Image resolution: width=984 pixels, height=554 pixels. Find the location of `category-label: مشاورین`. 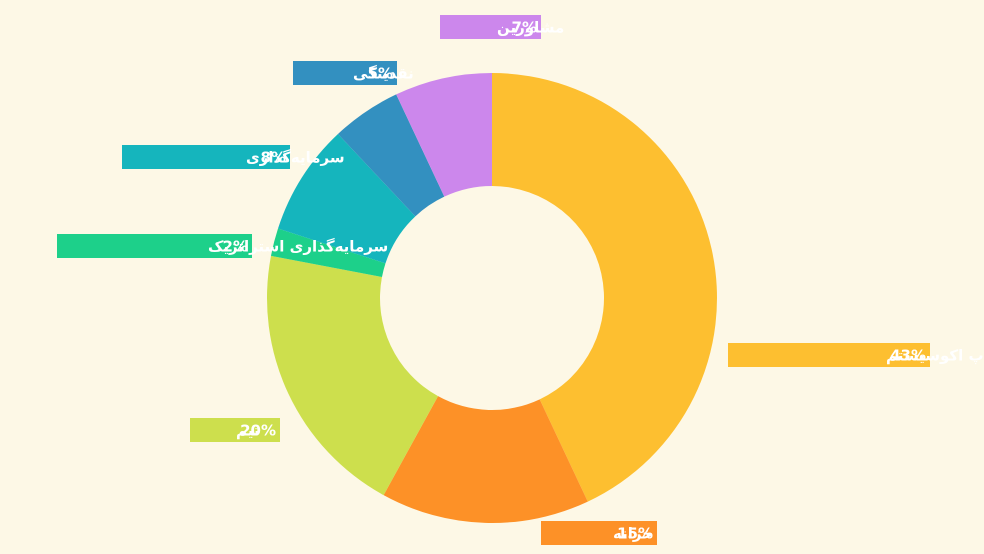

category-label: مشاورین is located at coordinates (530, 28).